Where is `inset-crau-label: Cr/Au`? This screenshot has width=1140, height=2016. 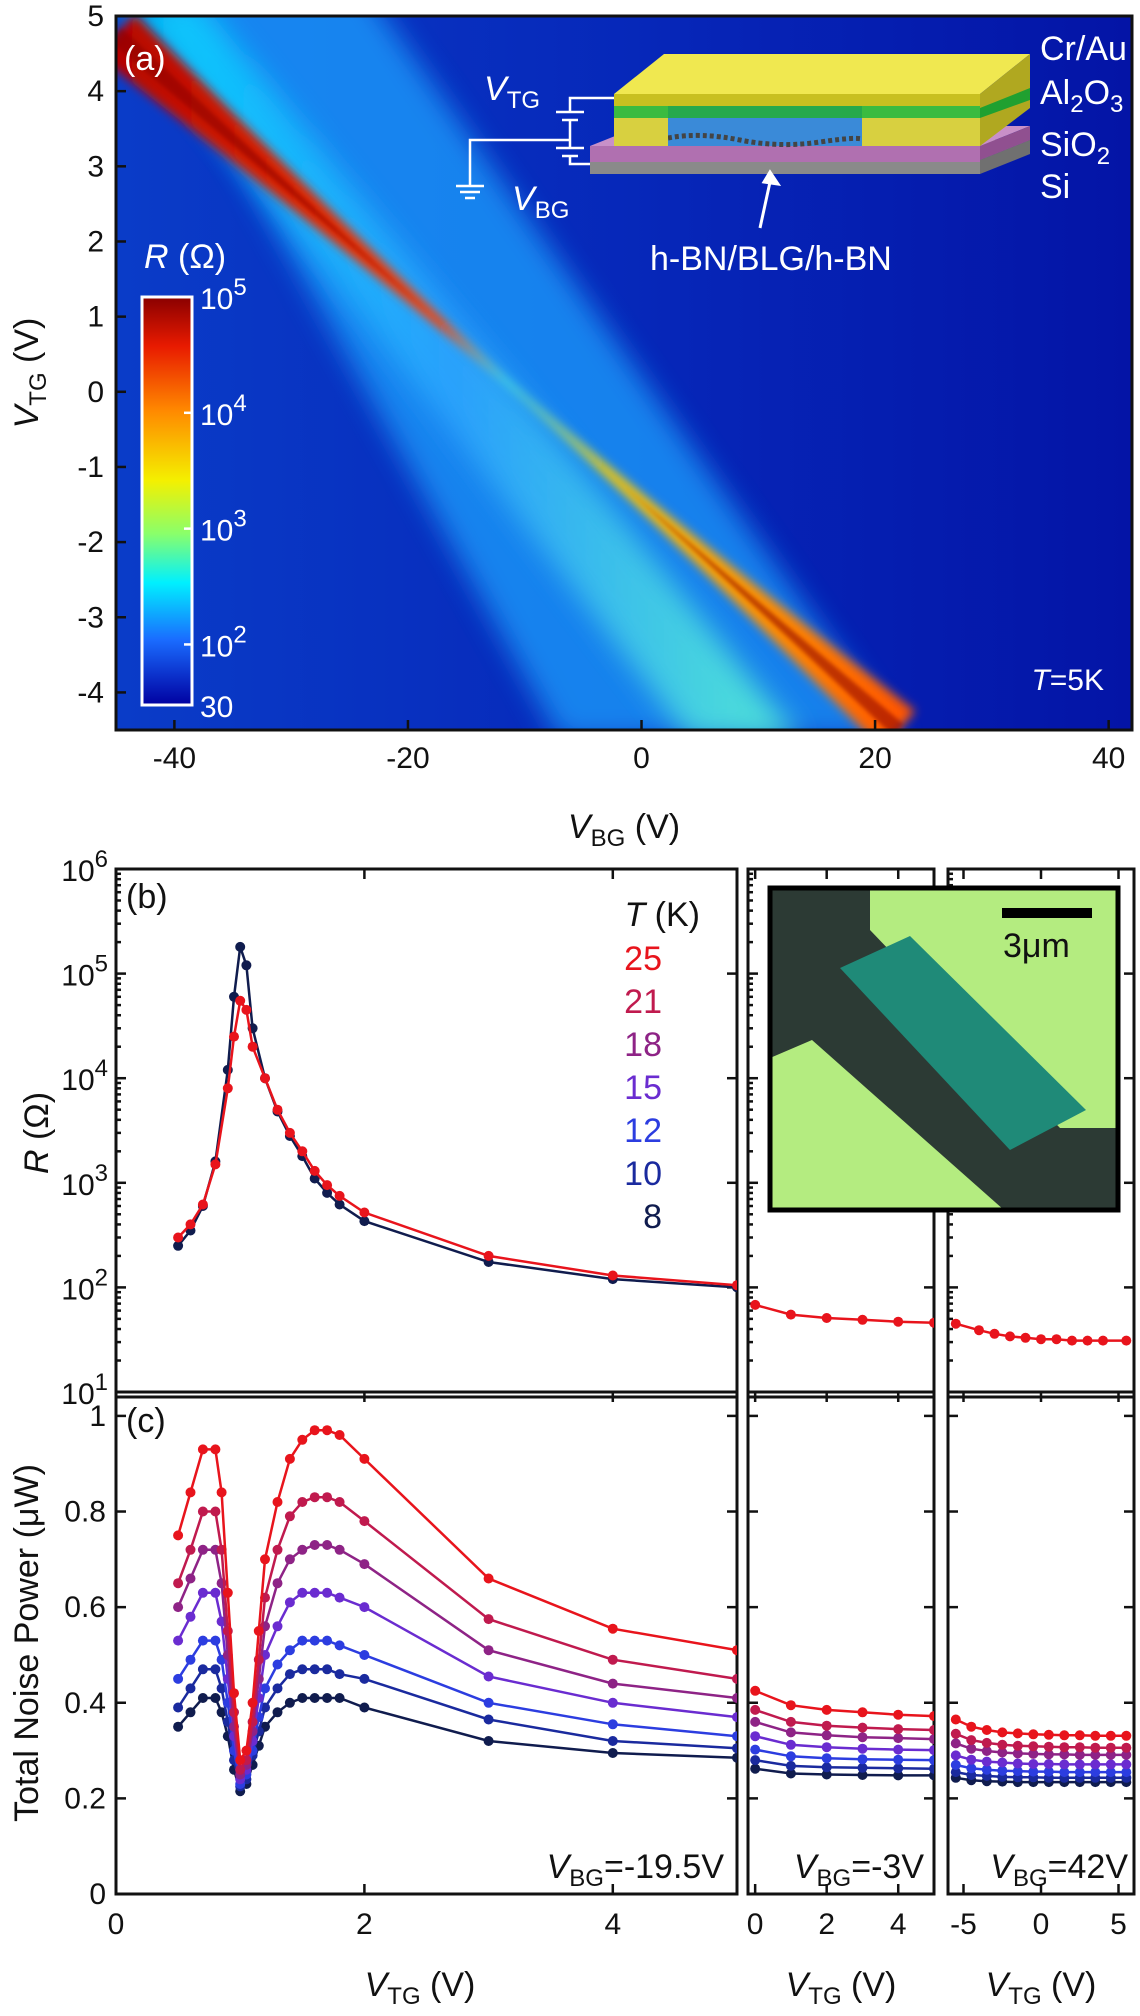
inset-crau-label: Cr/Au is located at coordinates (1083, 49).